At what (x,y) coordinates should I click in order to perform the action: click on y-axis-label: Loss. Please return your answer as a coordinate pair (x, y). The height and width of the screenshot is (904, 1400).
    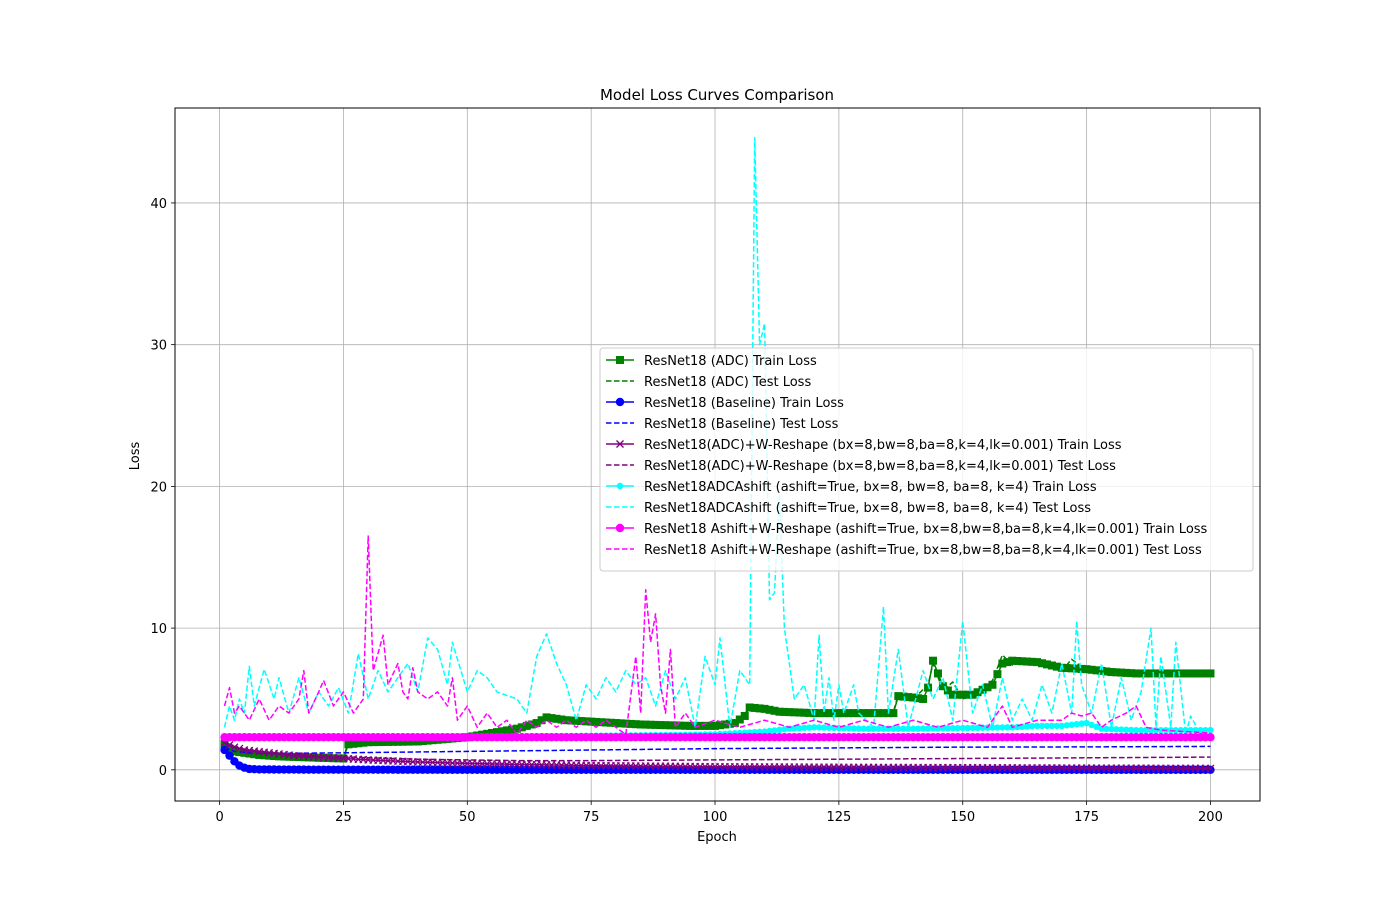
    Looking at the image, I should click on (135, 456).